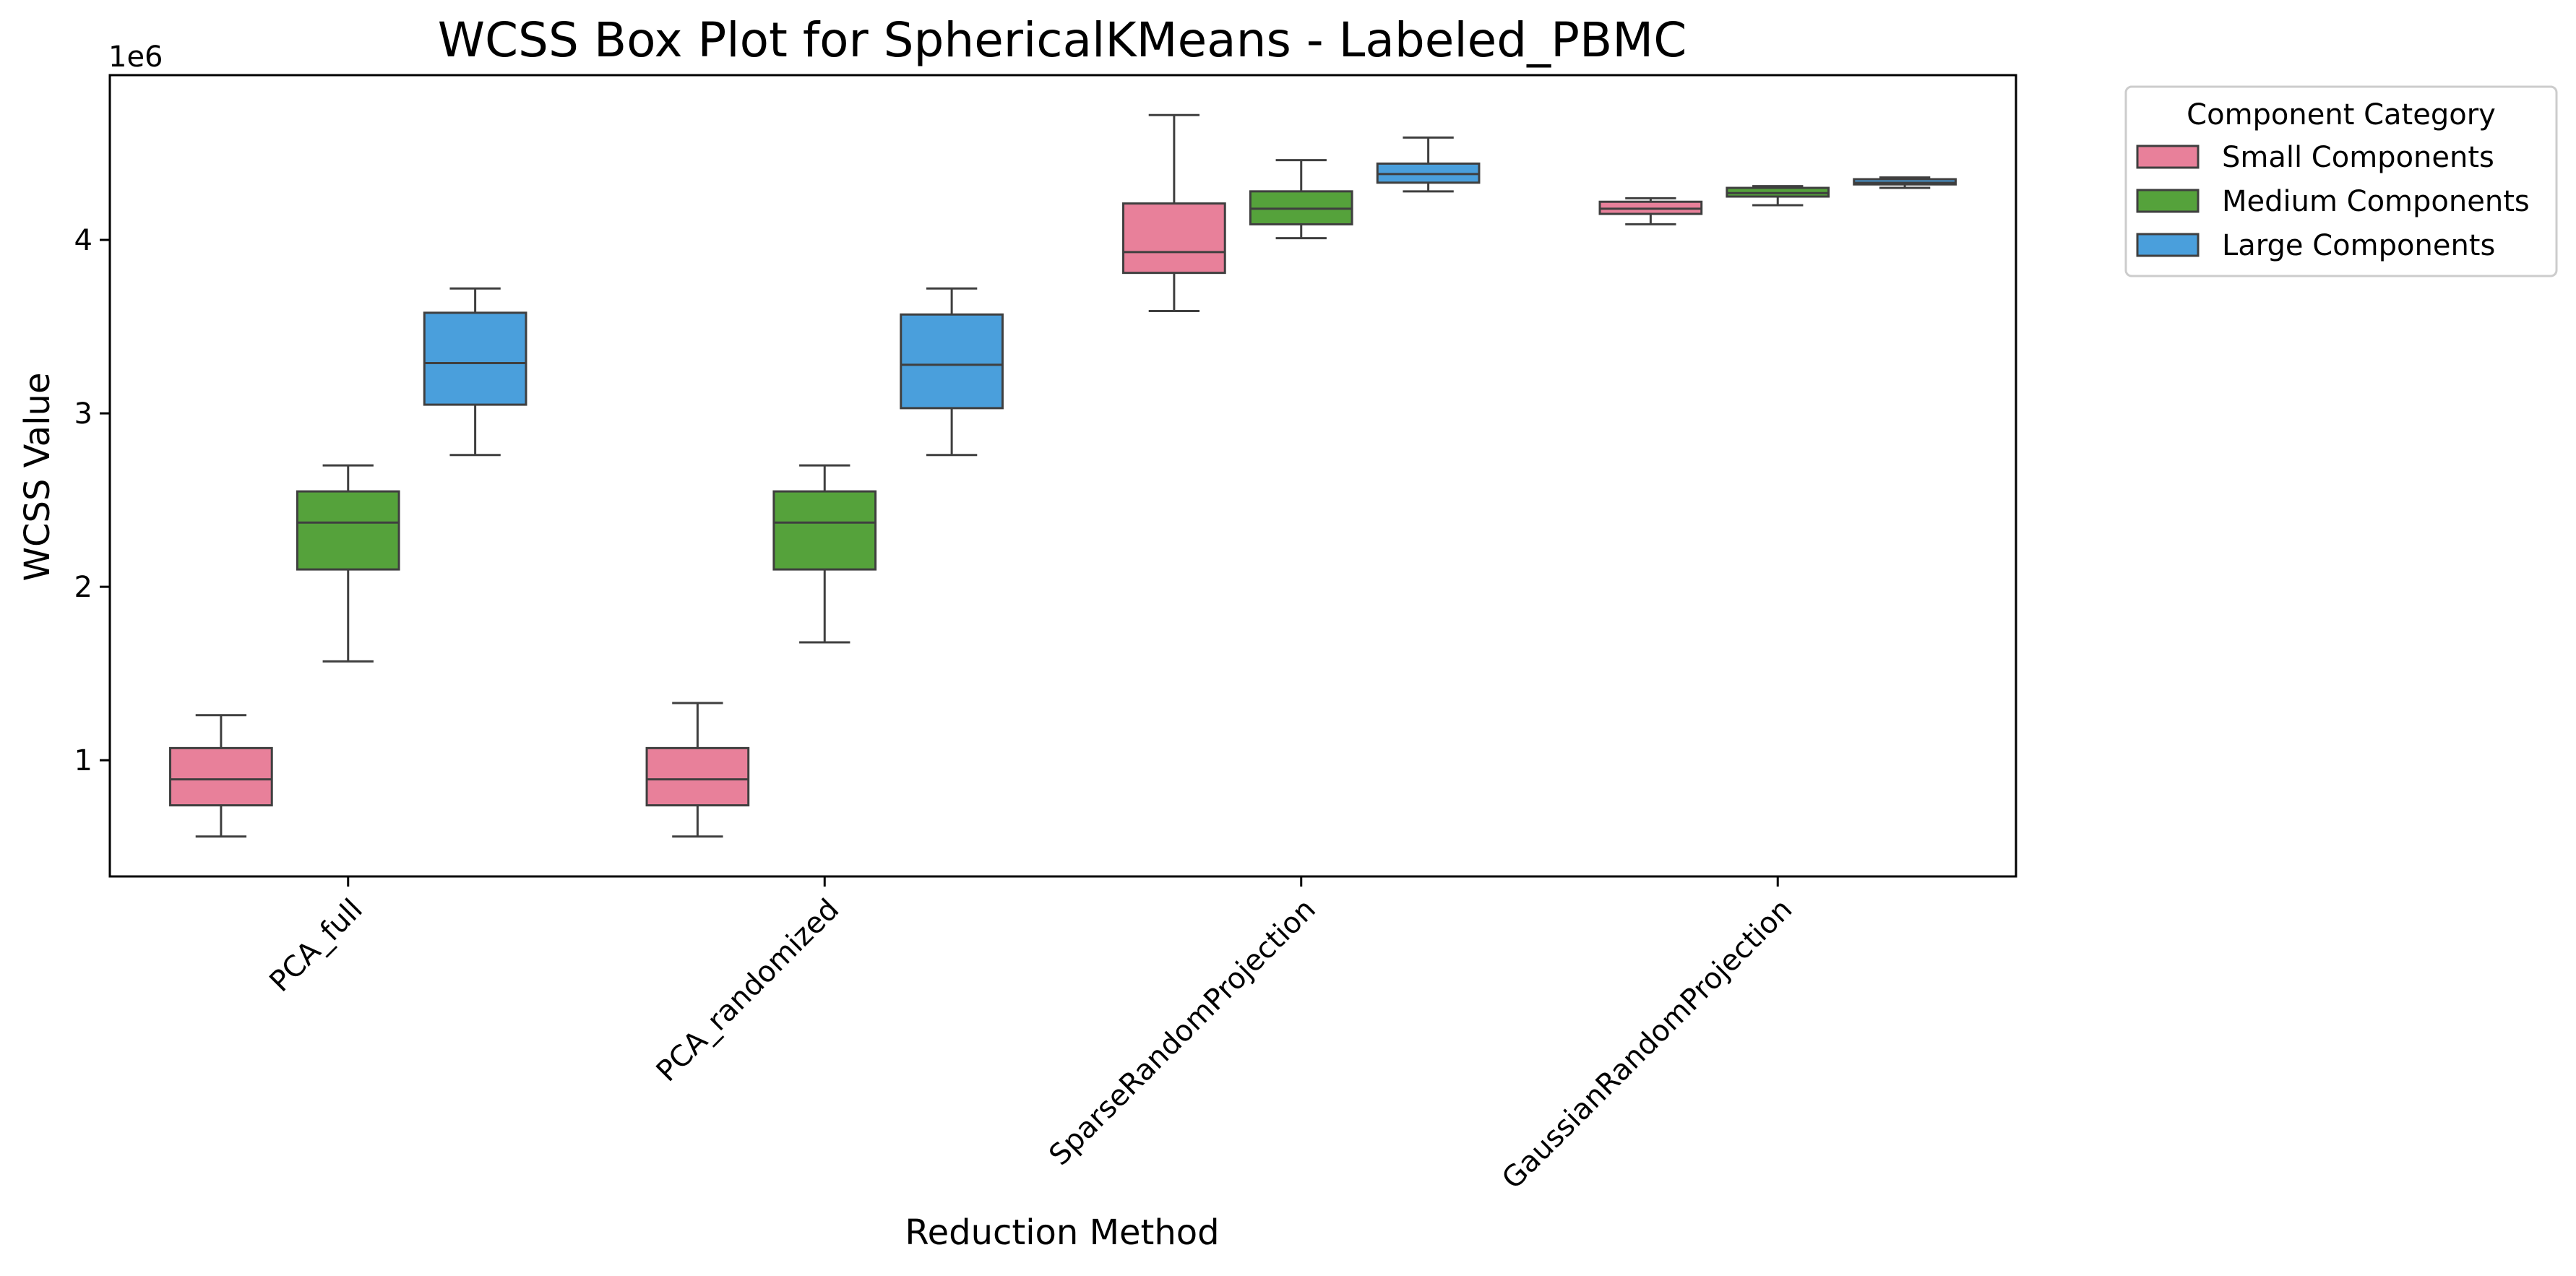 This screenshot has width=2576, height=1276. What do you see at coordinates (2376, 202) in the screenshot?
I see `legend-label: Medium Components` at bounding box center [2376, 202].